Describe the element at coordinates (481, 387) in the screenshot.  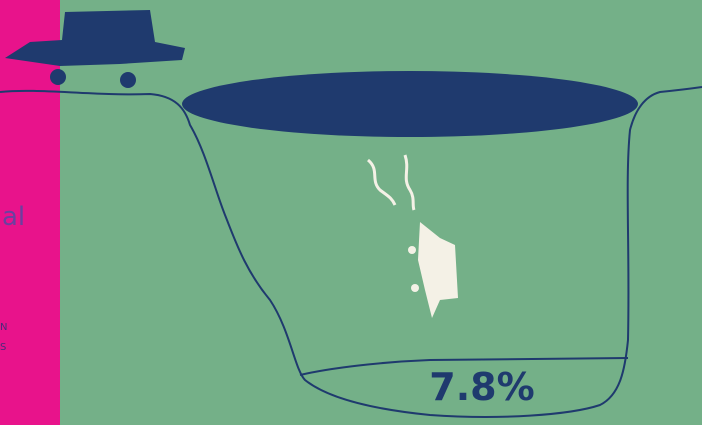
I see `percentage-label: 7.8%` at that location.